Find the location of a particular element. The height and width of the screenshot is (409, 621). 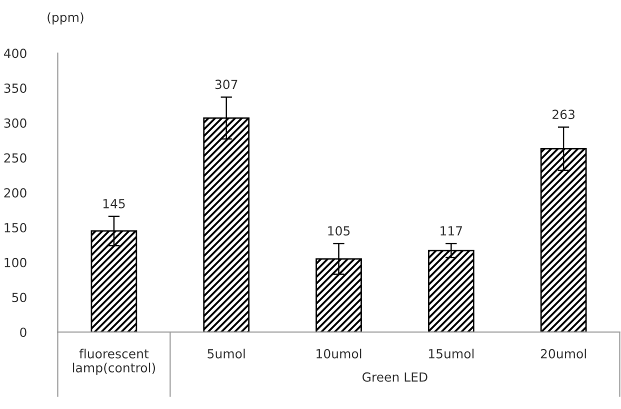

y-tick-label: 50 is located at coordinates (19, 297).